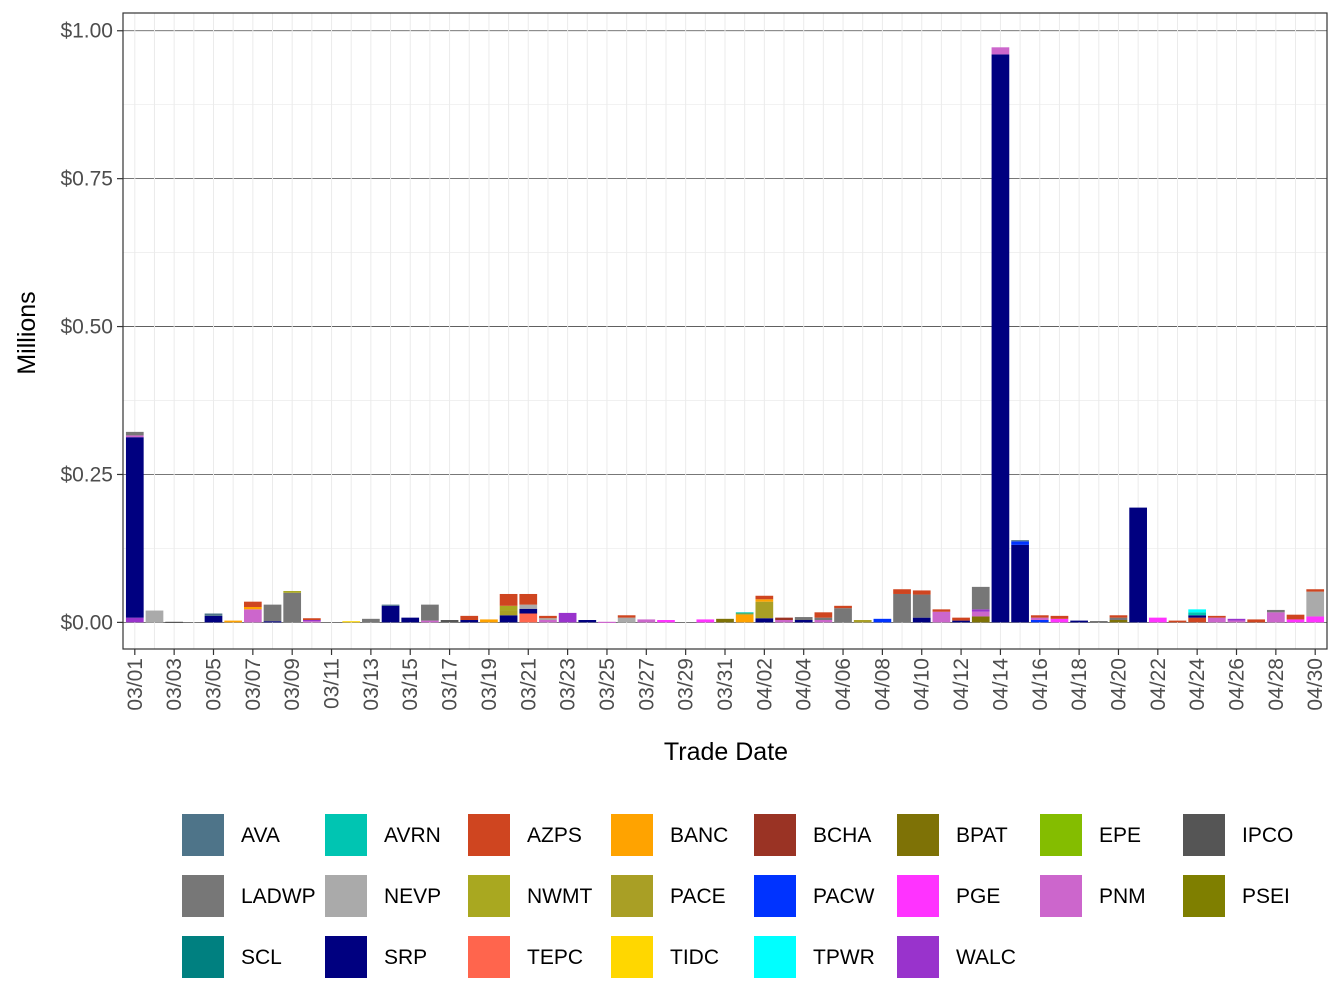 This screenshot has height=1008, width=1344. I want to click on legend-item: PACW, so click(814, 896).